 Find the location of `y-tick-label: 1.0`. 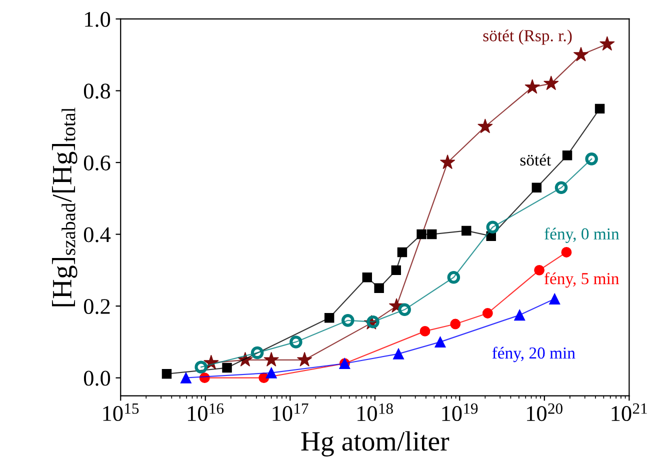

y-tick-label: 1.0 is located at coordinates (97, 19).